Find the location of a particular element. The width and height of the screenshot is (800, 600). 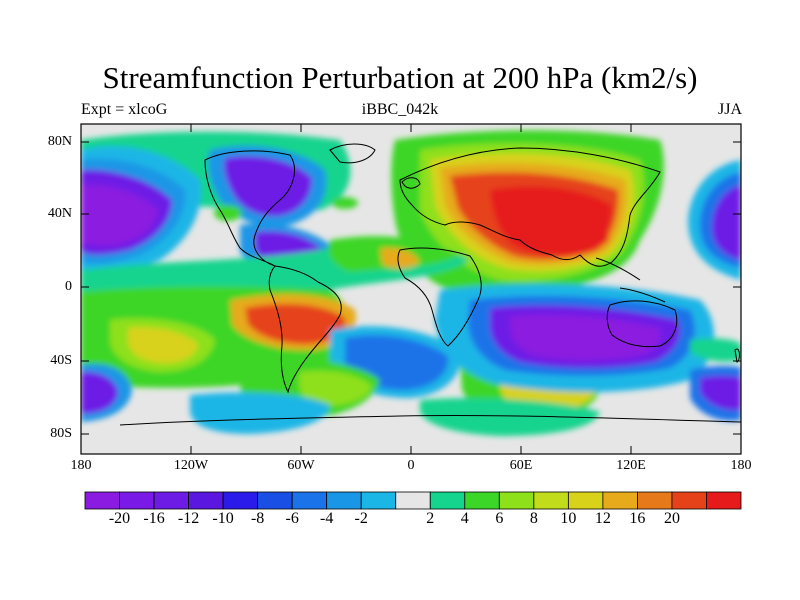

colorbar-label: 20 is located at coordinates (671, 518).